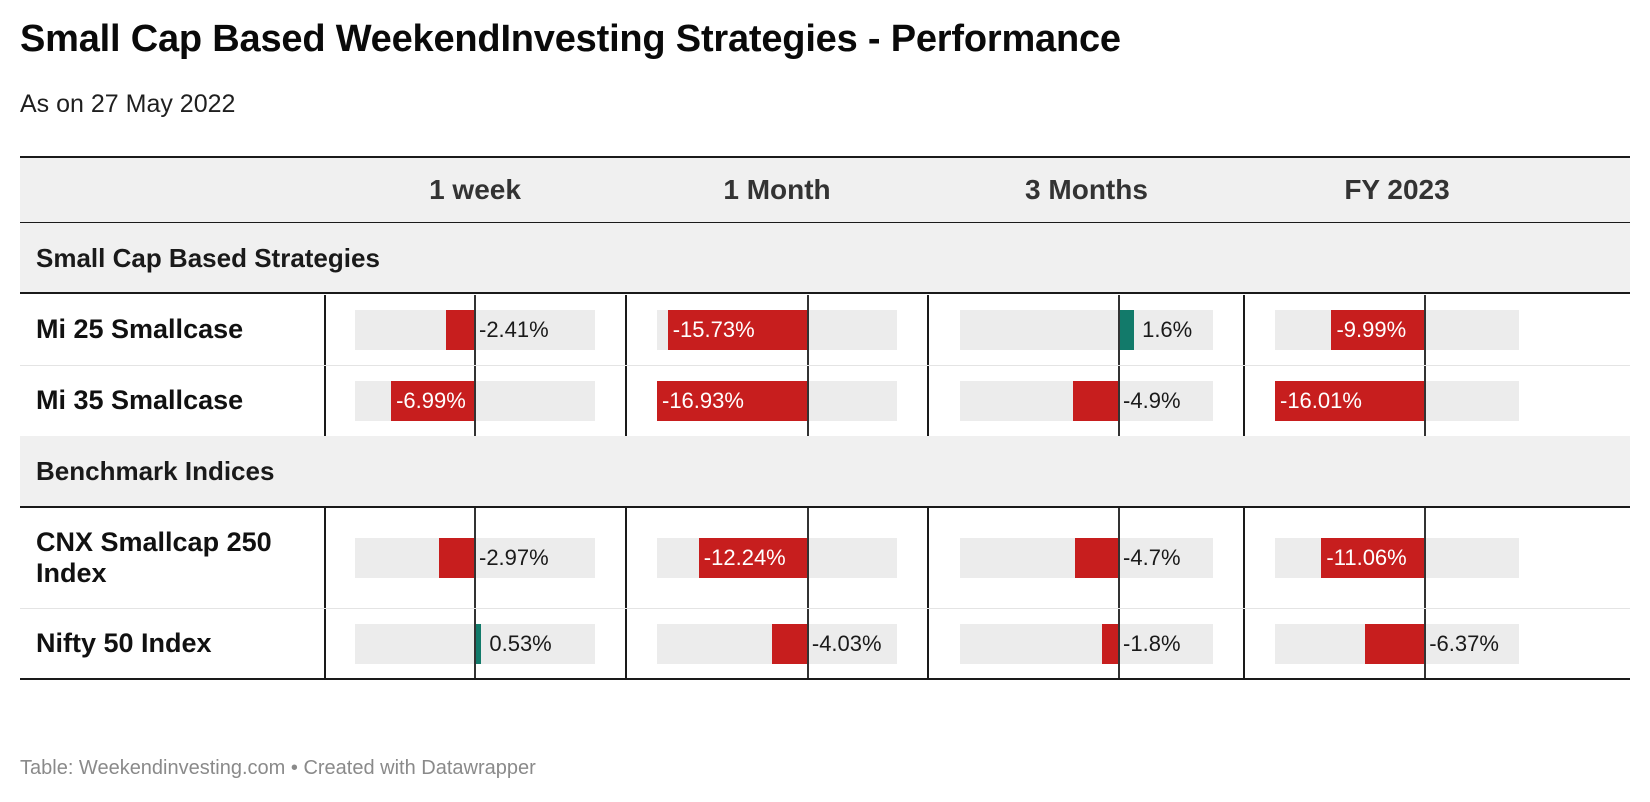 The image size is (1650, 802). What do you see at coordinates (140, 329) in the screenshot?
I see `row-label: Mi 25 Smallcase` at bounding box center [140, 329].